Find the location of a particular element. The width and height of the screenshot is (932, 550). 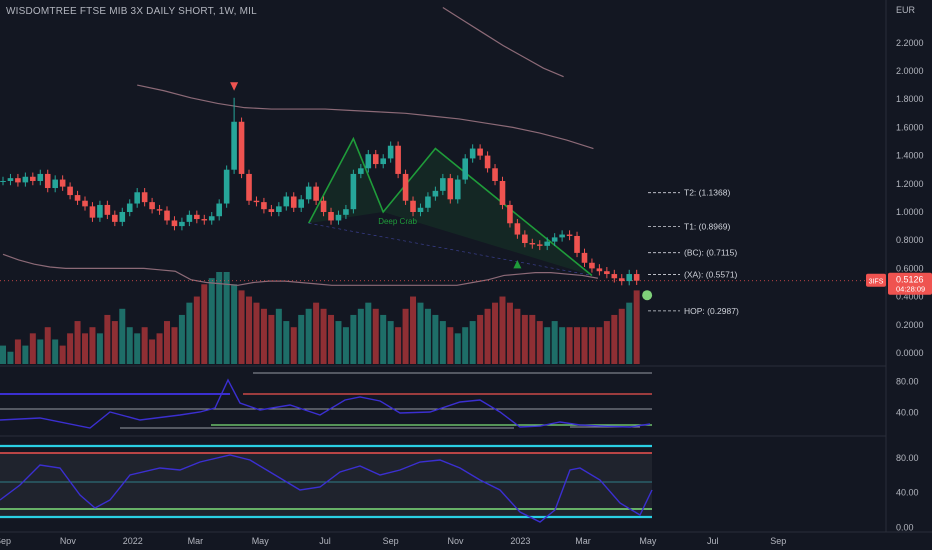

ind1-tick-label: 80.00 is located at coordinates (907, 382).